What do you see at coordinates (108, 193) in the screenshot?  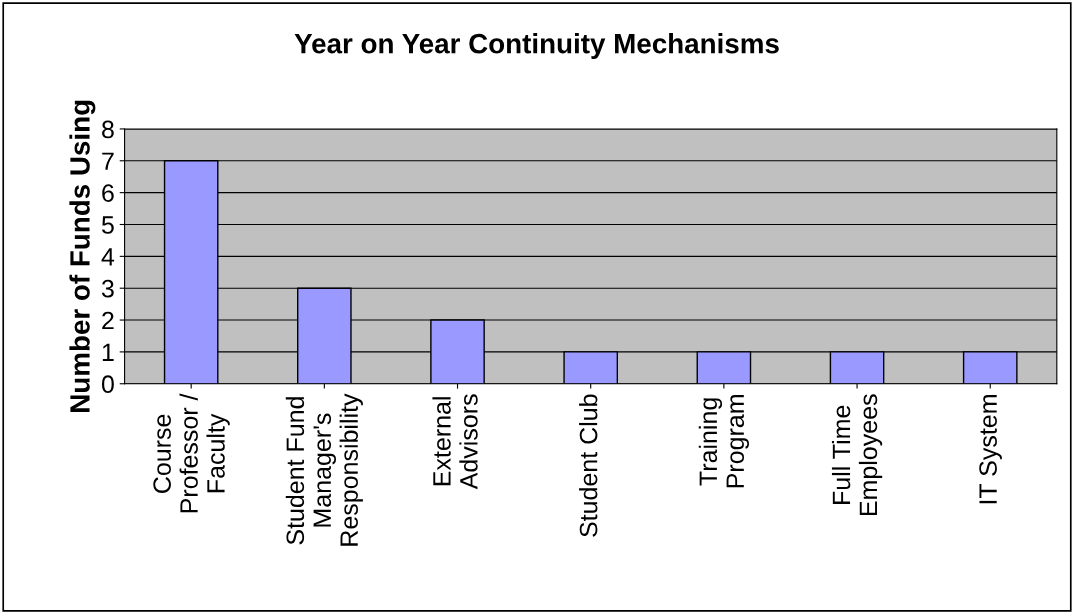 I see `y-tick-label: 6` at bounding box center [108, 193].